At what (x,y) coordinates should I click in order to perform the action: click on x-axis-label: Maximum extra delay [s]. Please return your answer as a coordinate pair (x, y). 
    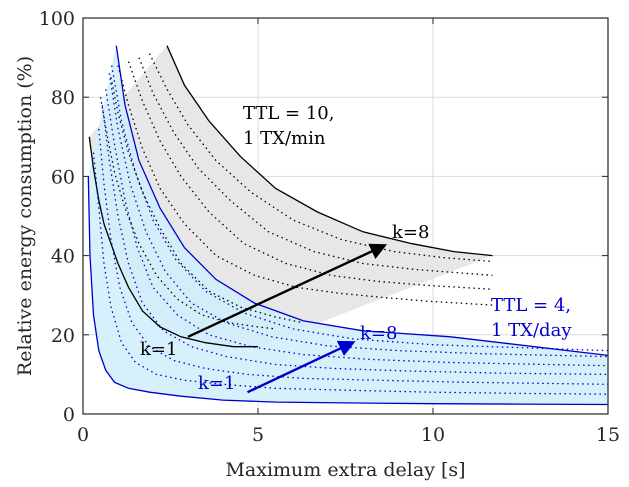
    Looking at the image, I should click on (345, 470).